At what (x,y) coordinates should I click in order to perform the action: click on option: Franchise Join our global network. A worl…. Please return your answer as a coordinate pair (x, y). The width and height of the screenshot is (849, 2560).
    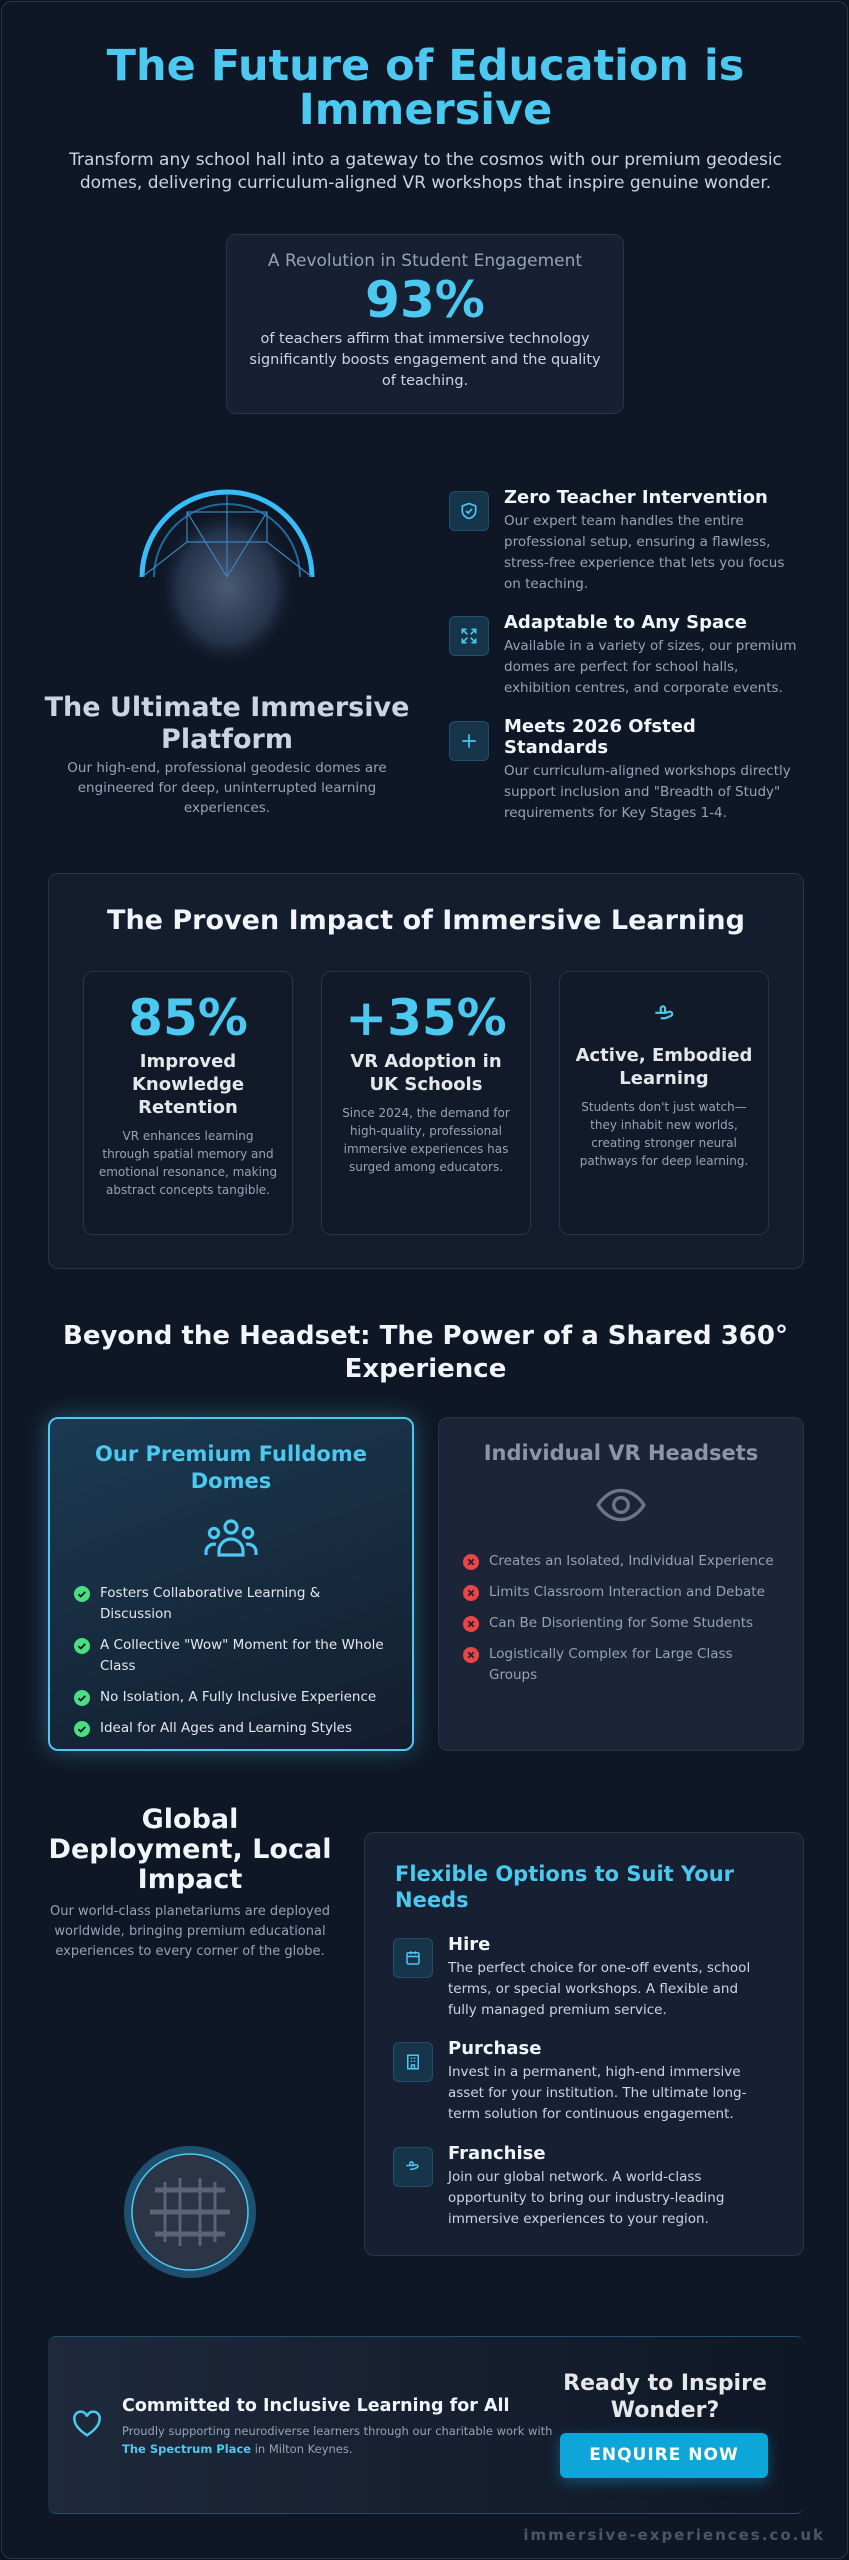
    Looking at the image, I should click on (608, 2186).